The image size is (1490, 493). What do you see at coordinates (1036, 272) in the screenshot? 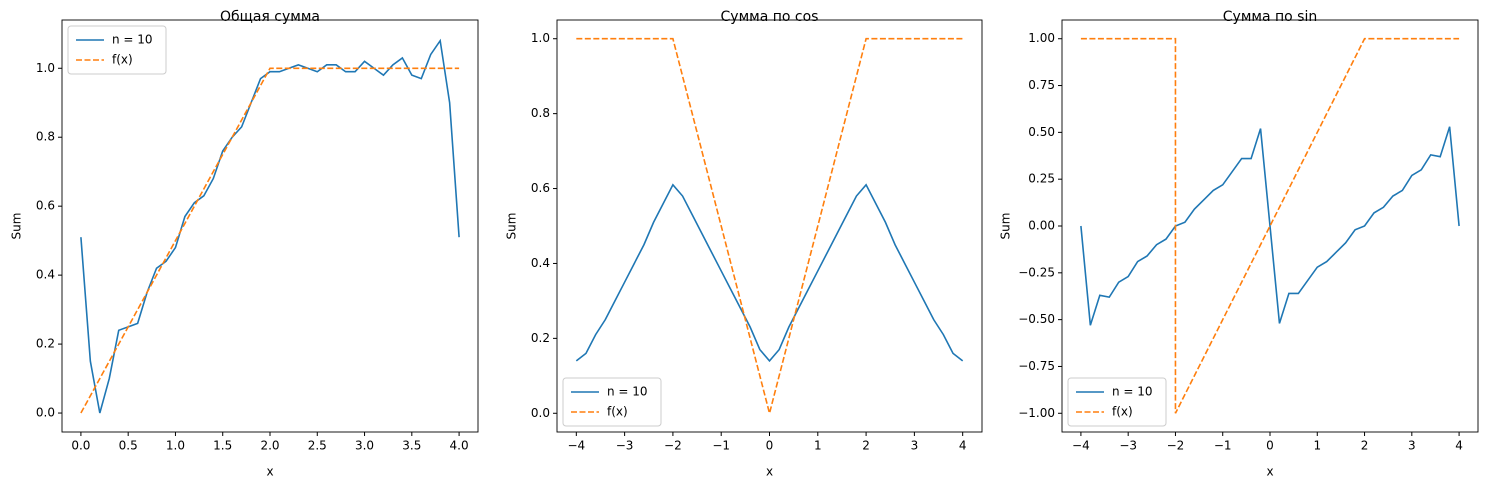
I see `y-tick-label: −0.25` at bounding box center [1036, 272].